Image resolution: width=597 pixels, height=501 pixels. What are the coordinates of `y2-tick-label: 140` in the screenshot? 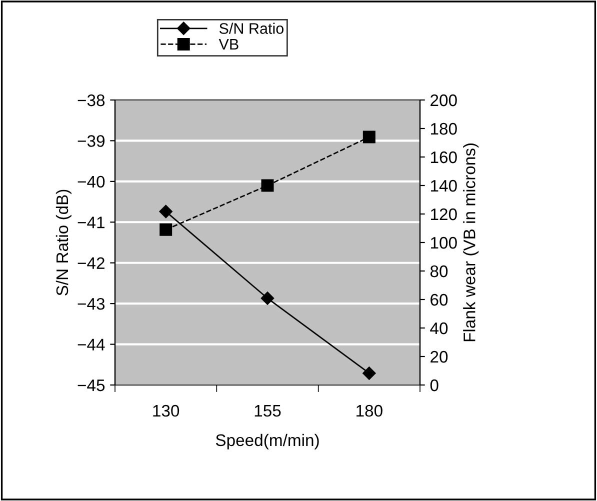 It's located at (443, 186).